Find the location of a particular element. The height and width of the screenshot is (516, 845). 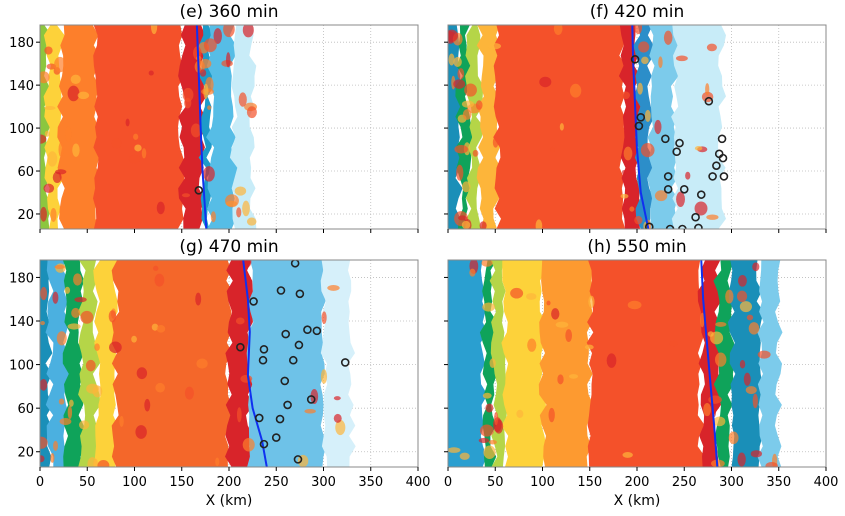

x-tick-label: 350 is located at coordinates (778, 482).